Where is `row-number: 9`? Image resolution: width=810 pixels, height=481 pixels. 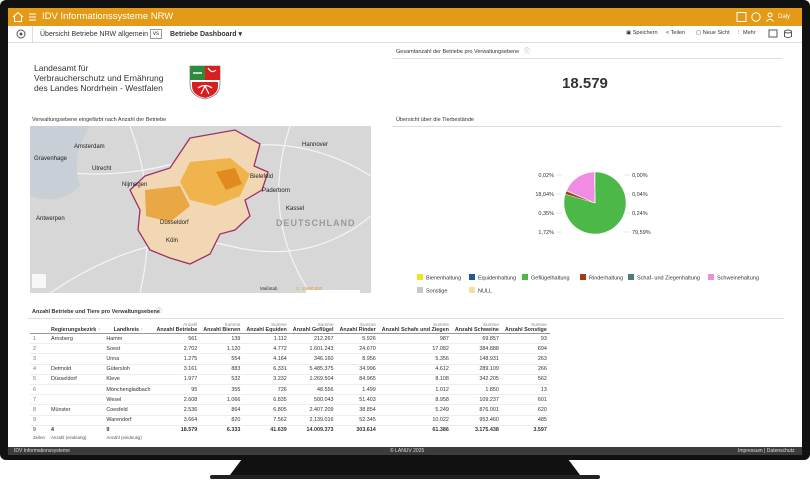
row-number: 9 is located at coordinates (39, 429).